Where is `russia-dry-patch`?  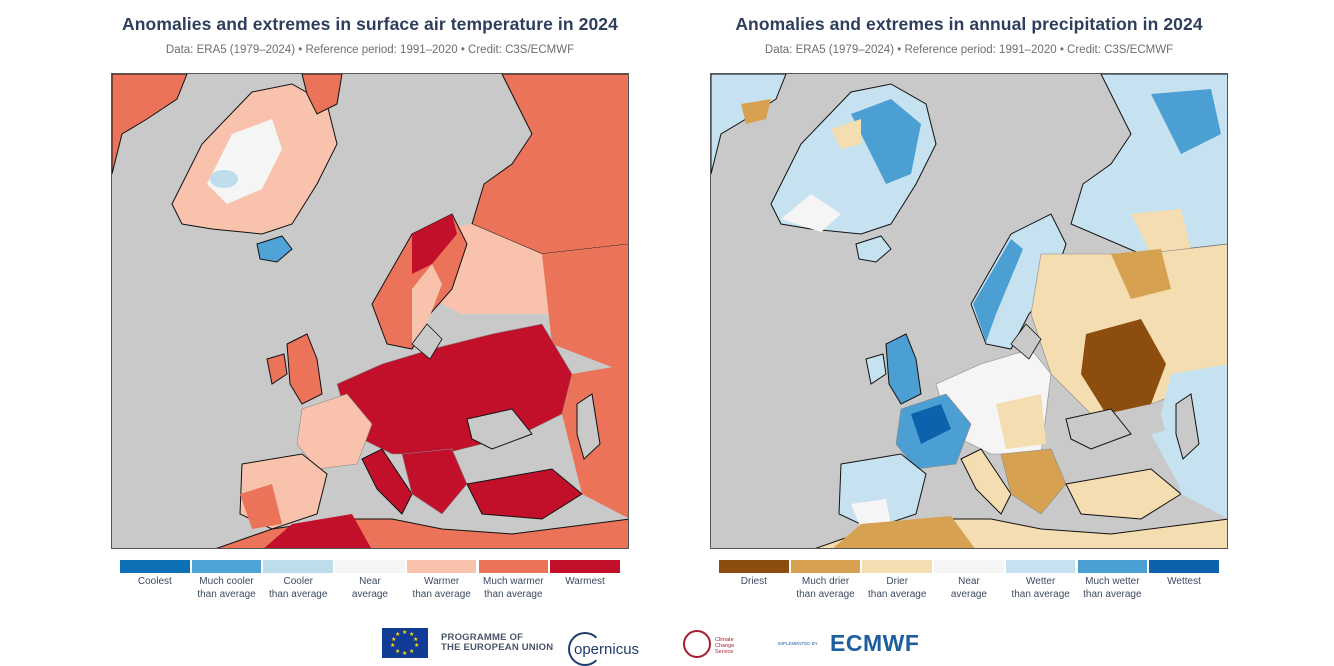 russia-dry-patch is located at coordinates (1161, 231).